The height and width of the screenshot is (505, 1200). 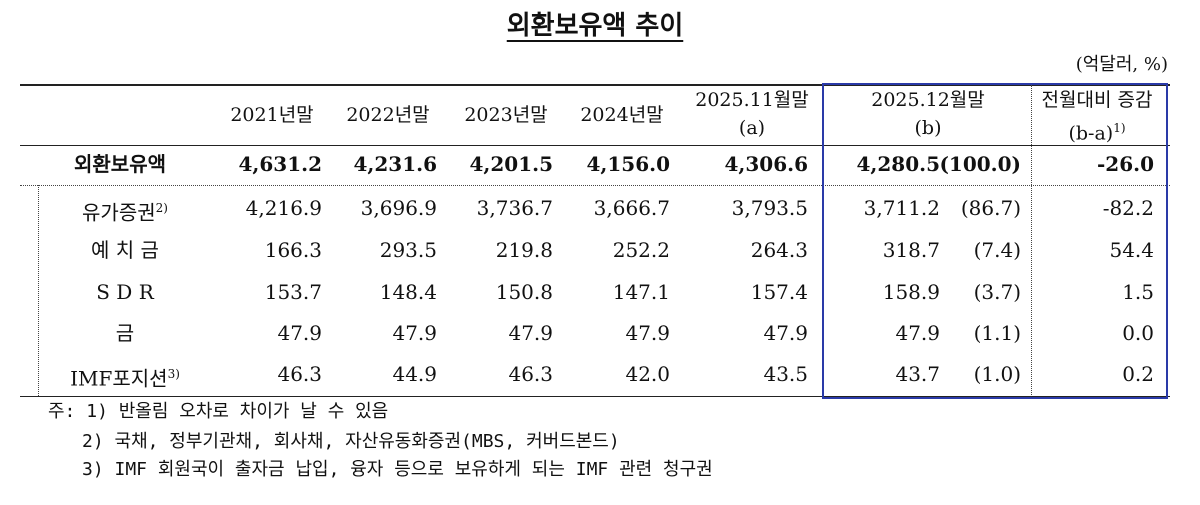 What do you see at coordinates (752, 100) in the screenshot?
I see `column-header: 2025.11월말` at bounding box center [752, 100].